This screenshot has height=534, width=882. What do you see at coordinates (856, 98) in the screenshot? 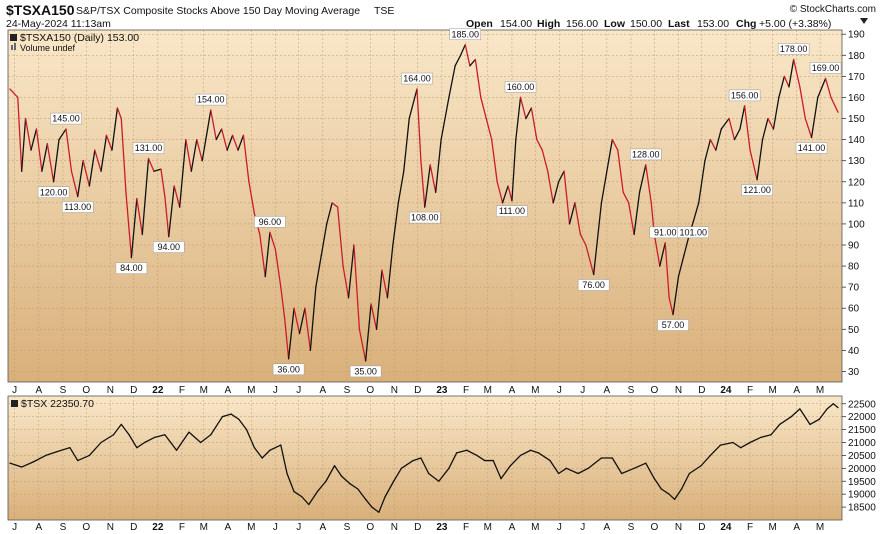
I see `y-tick-label: 160` at bounding box center [856, 98].